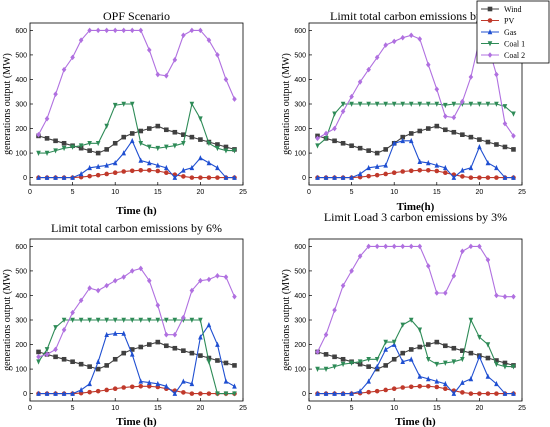  Describe the element at coordinates (512, 9) in the screenshot. I see `legend-label: Wind` at that location.